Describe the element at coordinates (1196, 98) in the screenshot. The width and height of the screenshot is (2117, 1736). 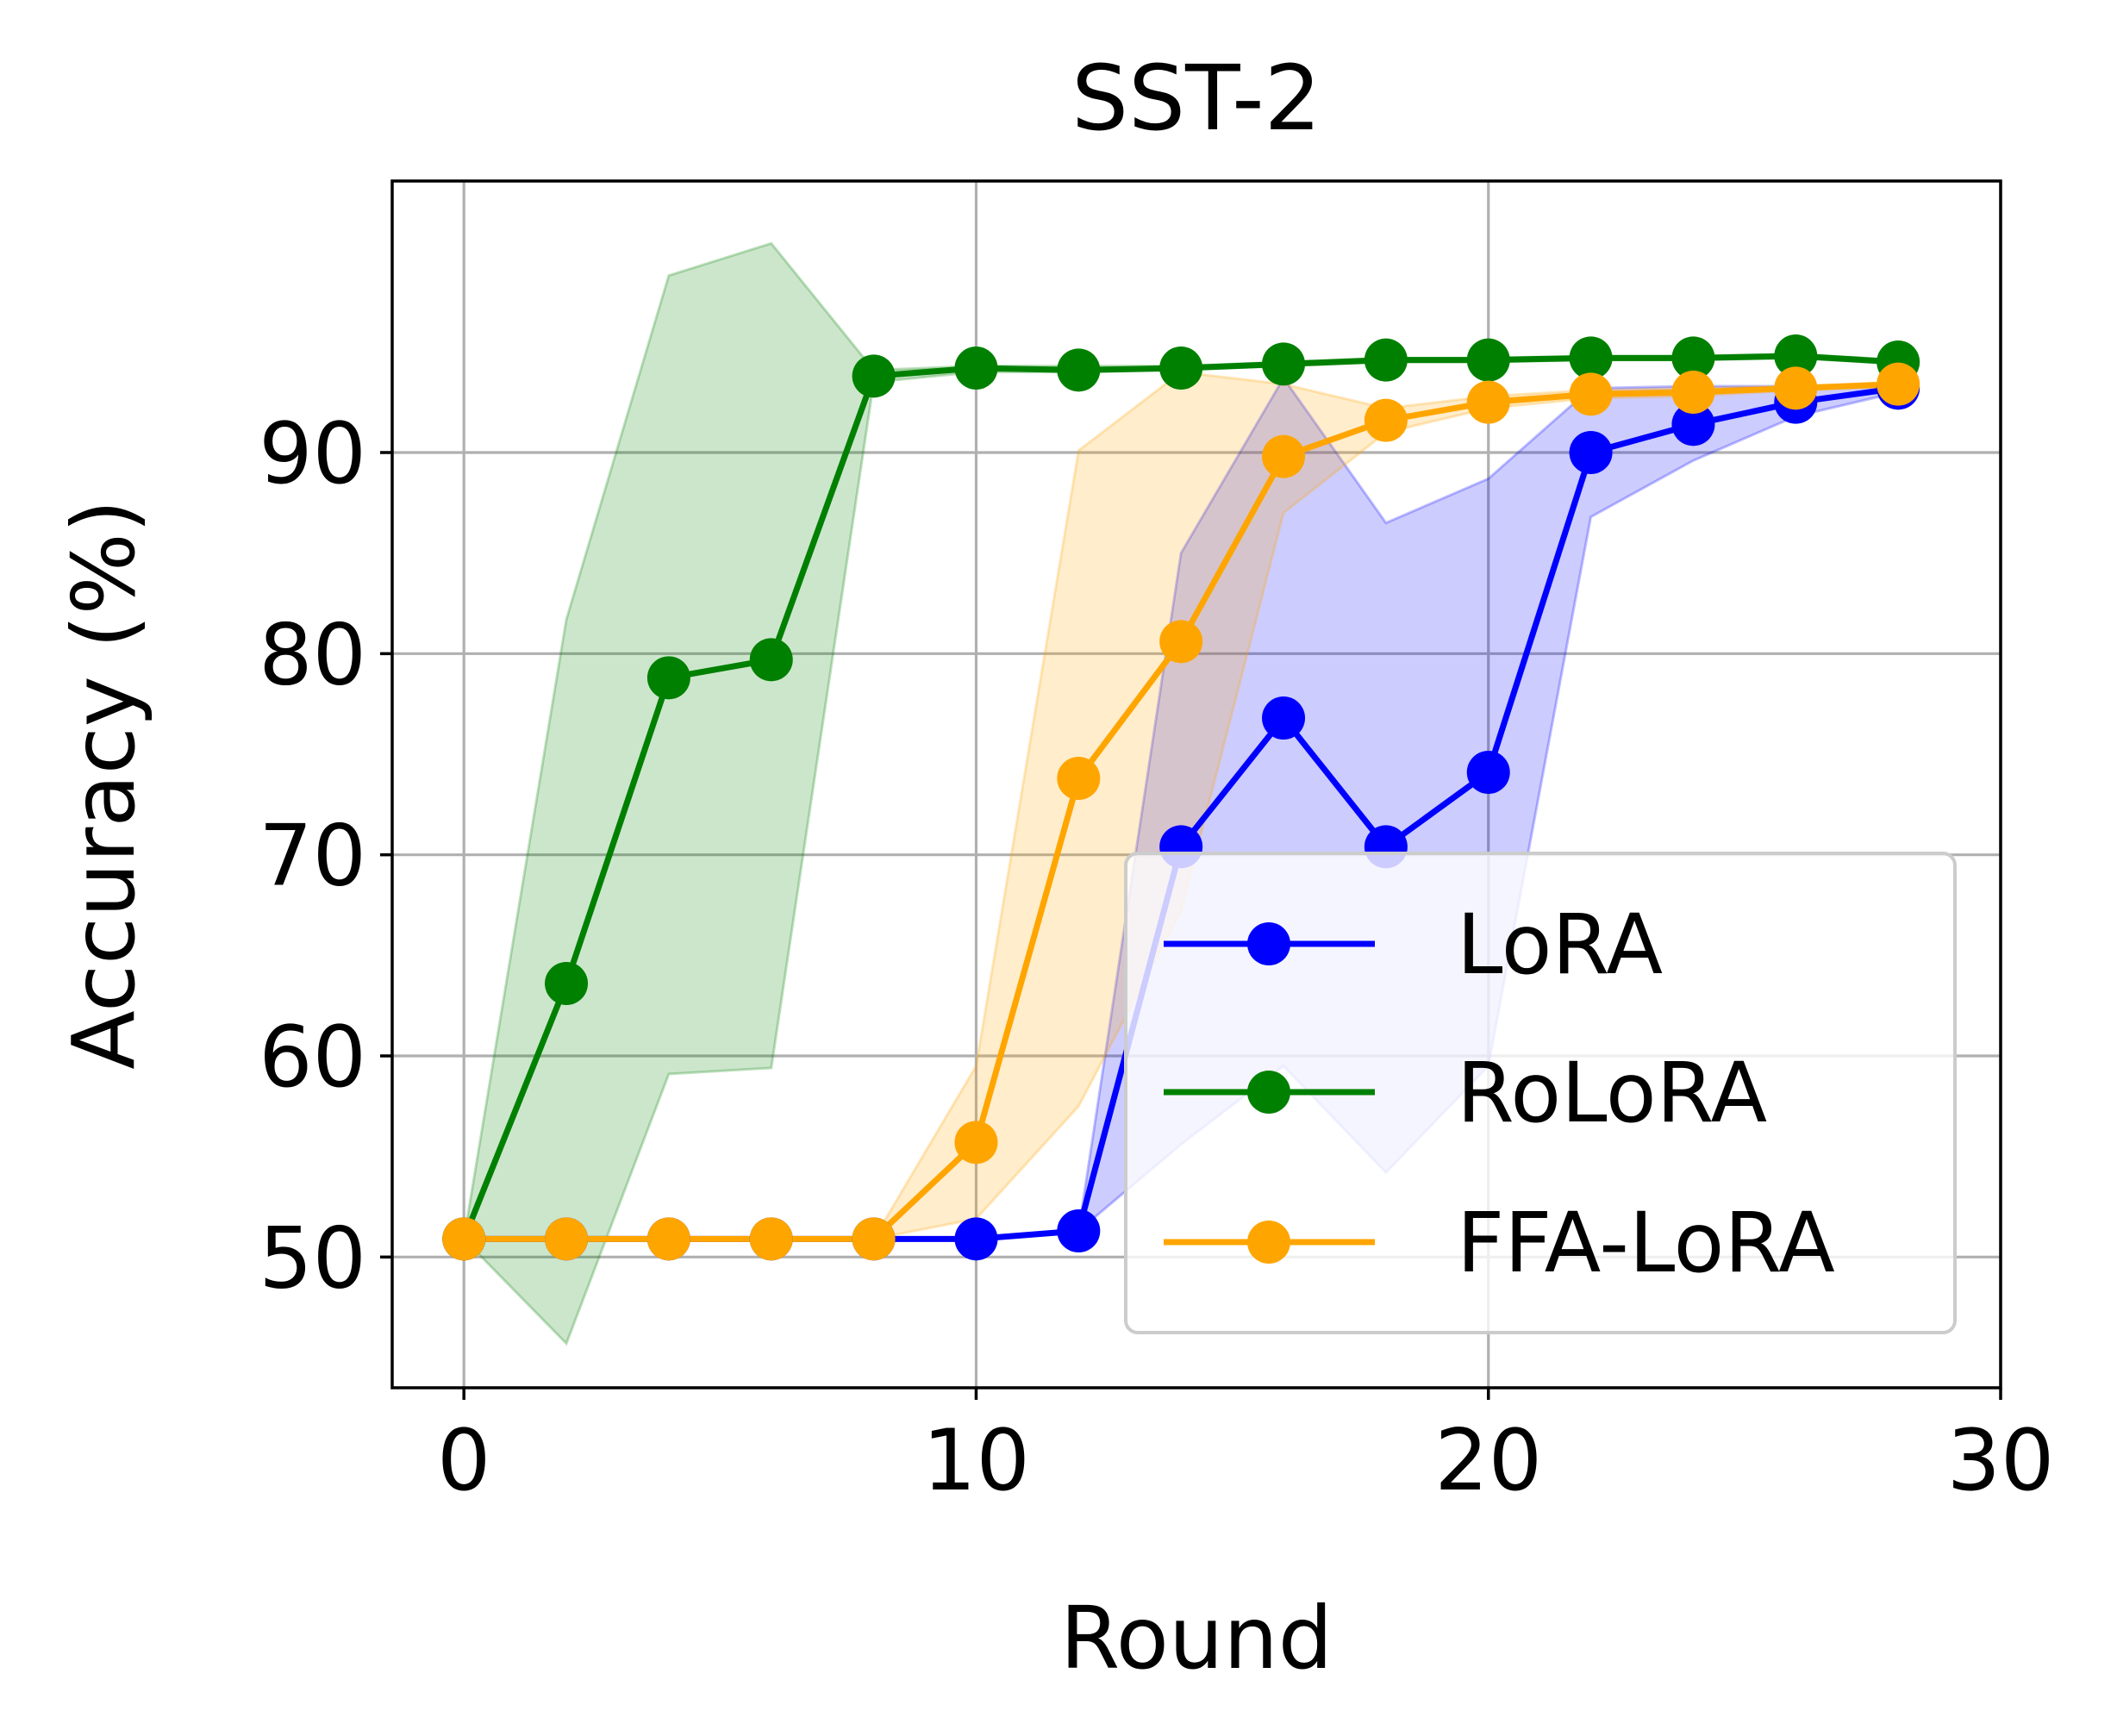
I see `chart-title: SST-2` at that location.